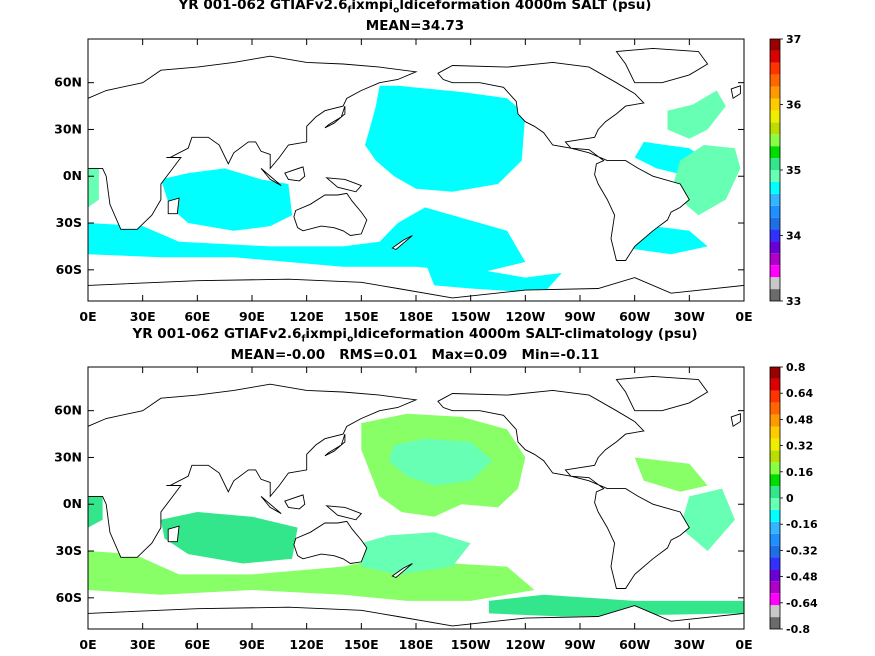 This screenshot has height=656, width=875. What do you see at coordinates (306, 316) in the screenshot?
I see `x-tick-label: 120E` at bounding box center [306, 316].